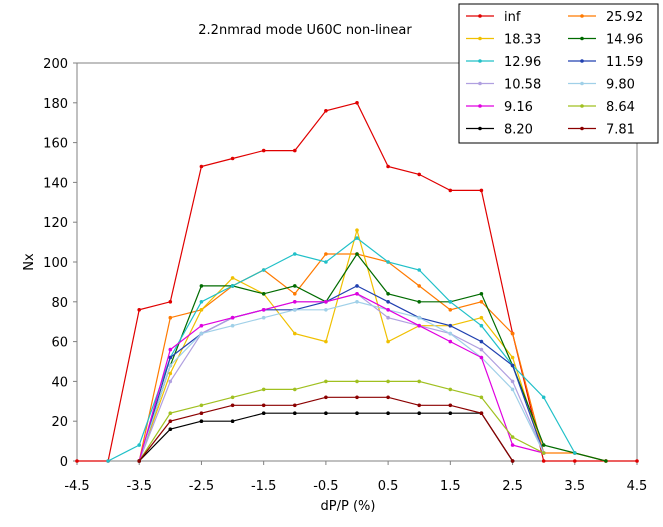  I want to click on x-axis-title: dP/P (%), so click(348, 506).